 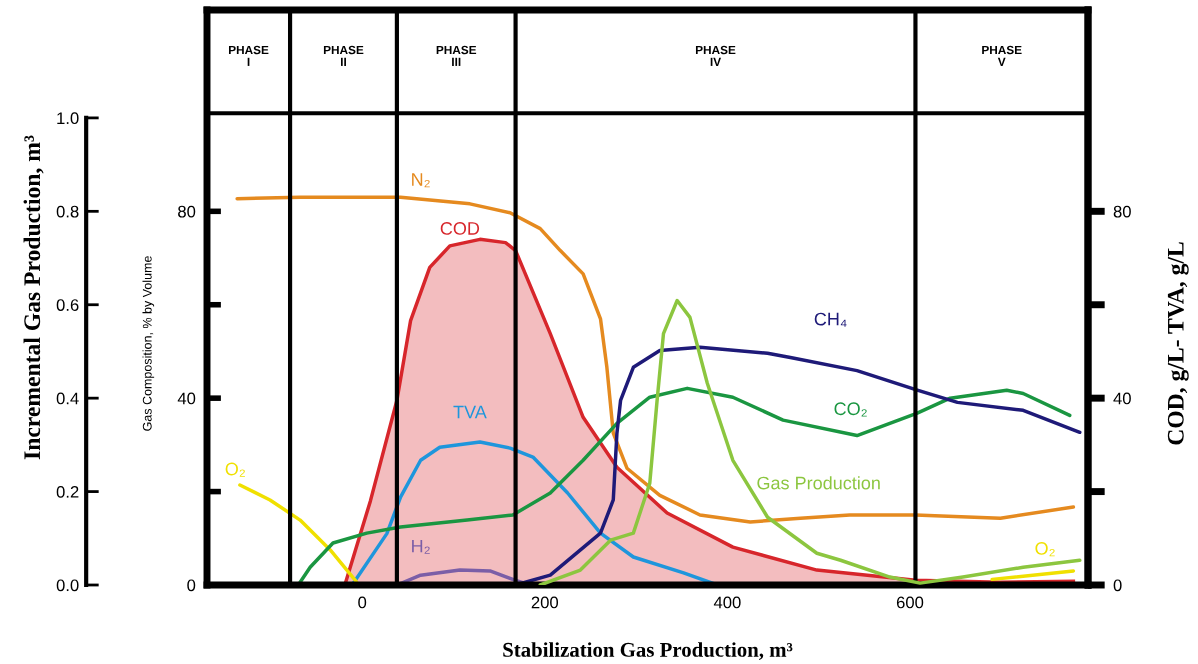 What do you see at coordinates (456, 55) in the screenshot?
I see `annotation: PHASE III` at bounding box center [456, 55].